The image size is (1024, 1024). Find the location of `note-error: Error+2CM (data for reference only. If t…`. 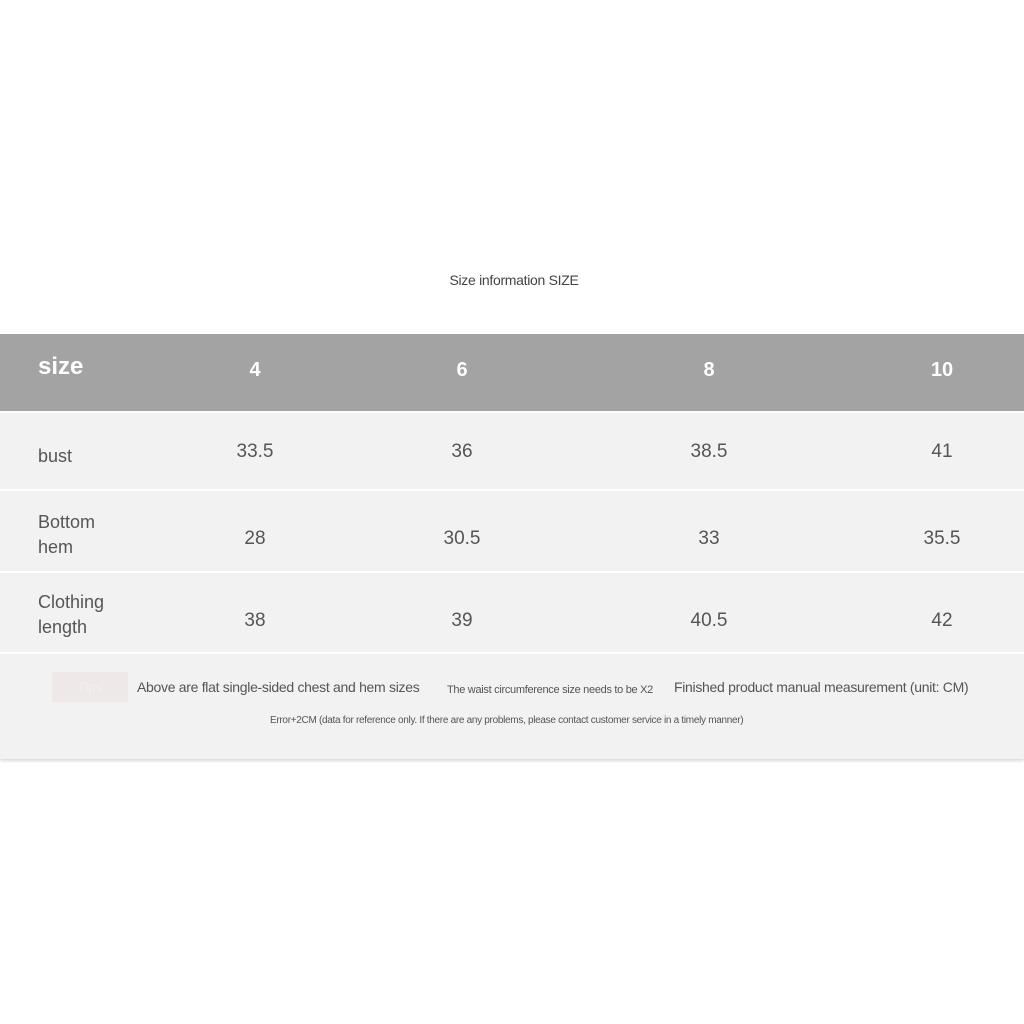

note-error: Error+2CM (data for reference only. If t… is located at coordinates (507, 720).